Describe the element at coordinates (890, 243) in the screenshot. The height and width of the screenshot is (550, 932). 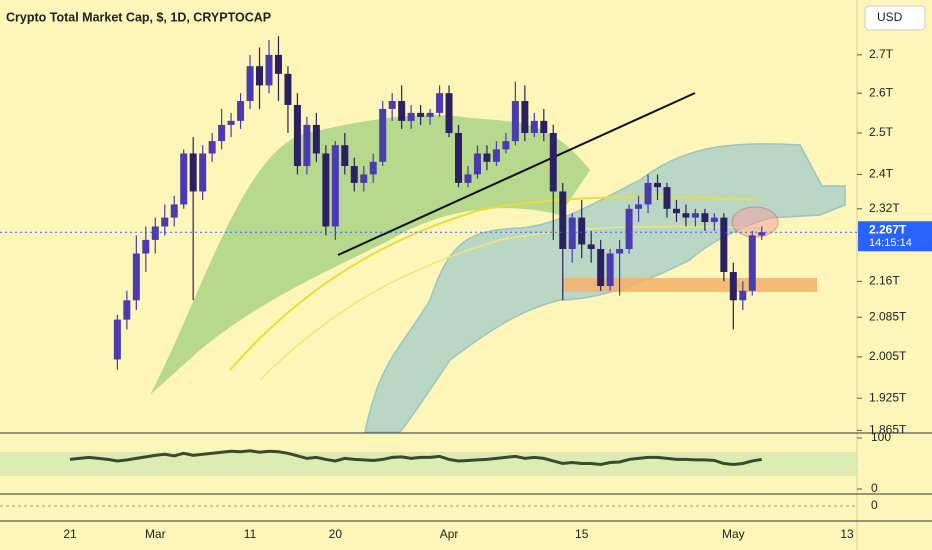
I see `countdown: 14:15:14` at that location.